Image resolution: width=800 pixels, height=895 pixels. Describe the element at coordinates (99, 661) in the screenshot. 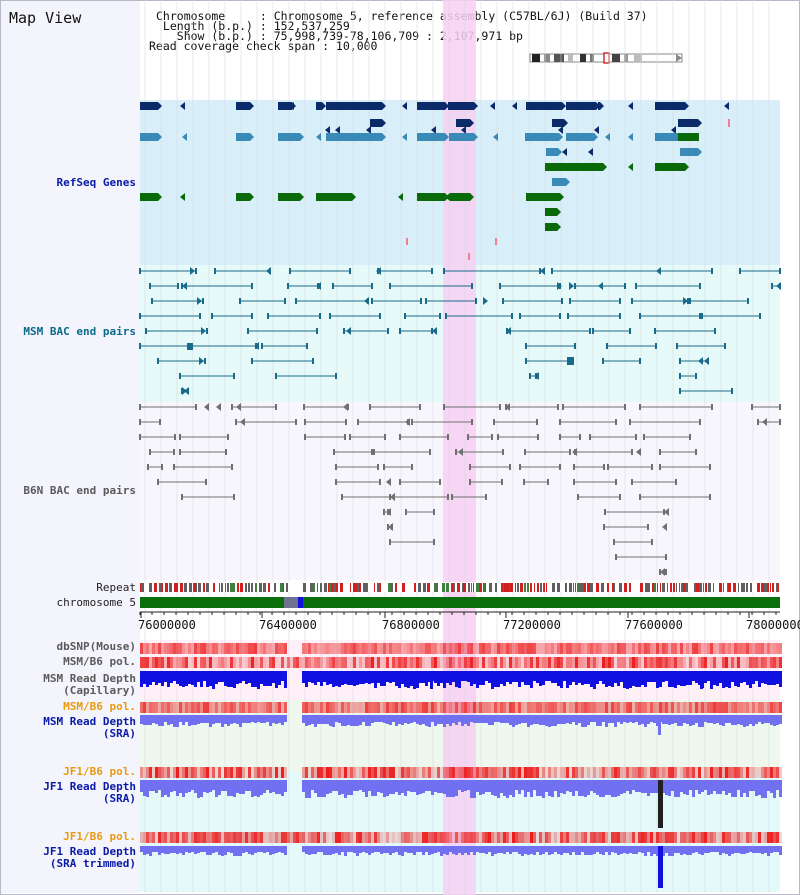

I see `label-msm-b6-pol: MSM/B6 pol.` at that location.